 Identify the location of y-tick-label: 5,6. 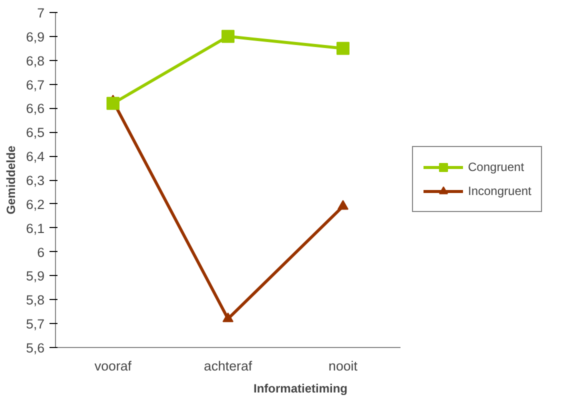
(35, 348).